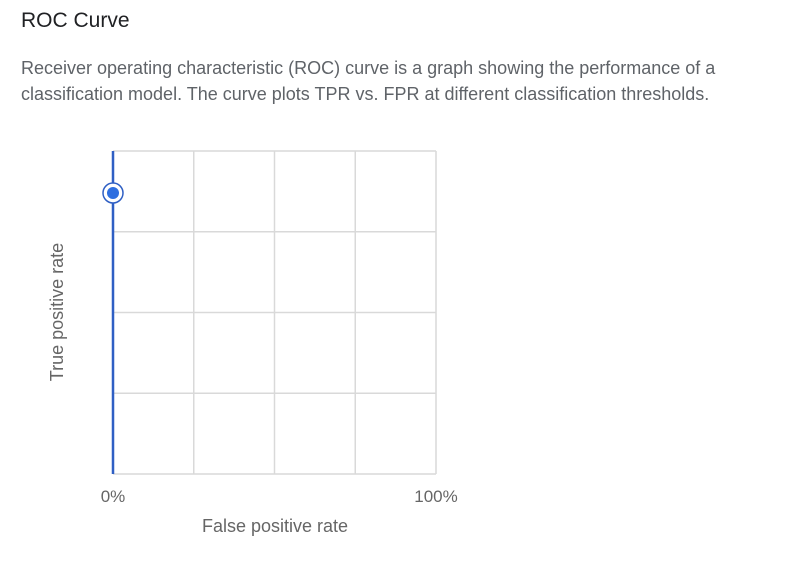 The width and height of the screenshot is (791, 571). Describe the element at coordinates (57, 312) in the screenshot. I see `y-axis-label: True positive rate` at that location.